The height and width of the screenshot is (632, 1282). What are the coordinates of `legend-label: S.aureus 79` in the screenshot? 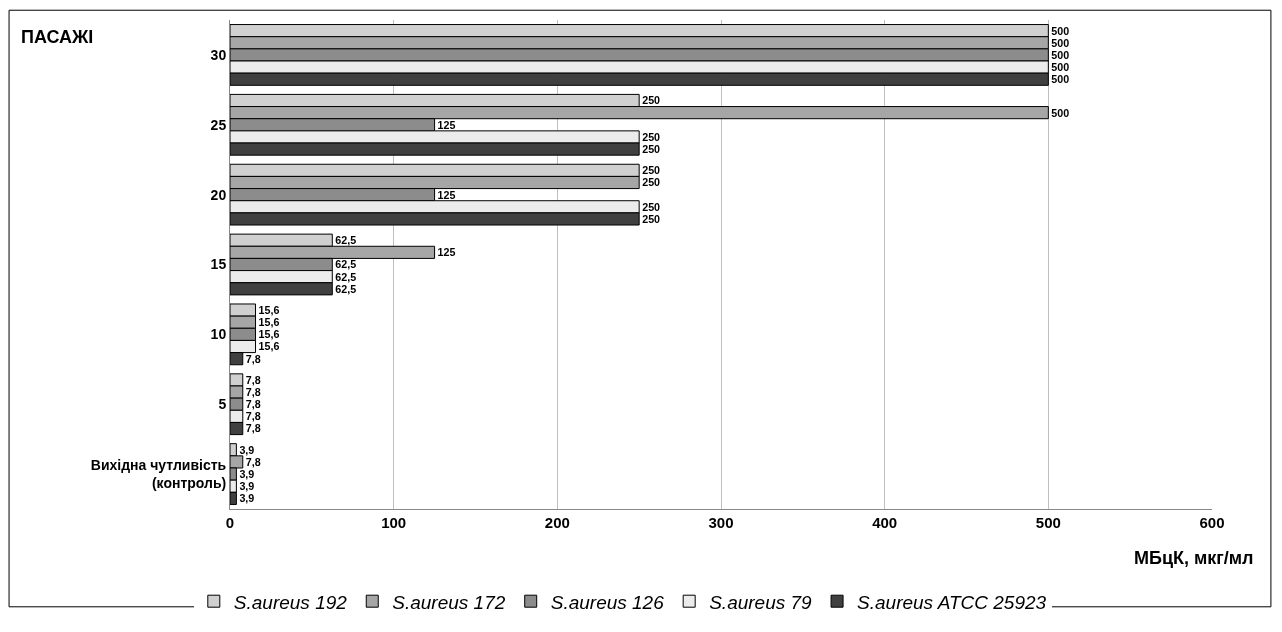 It's located at (761, 602).